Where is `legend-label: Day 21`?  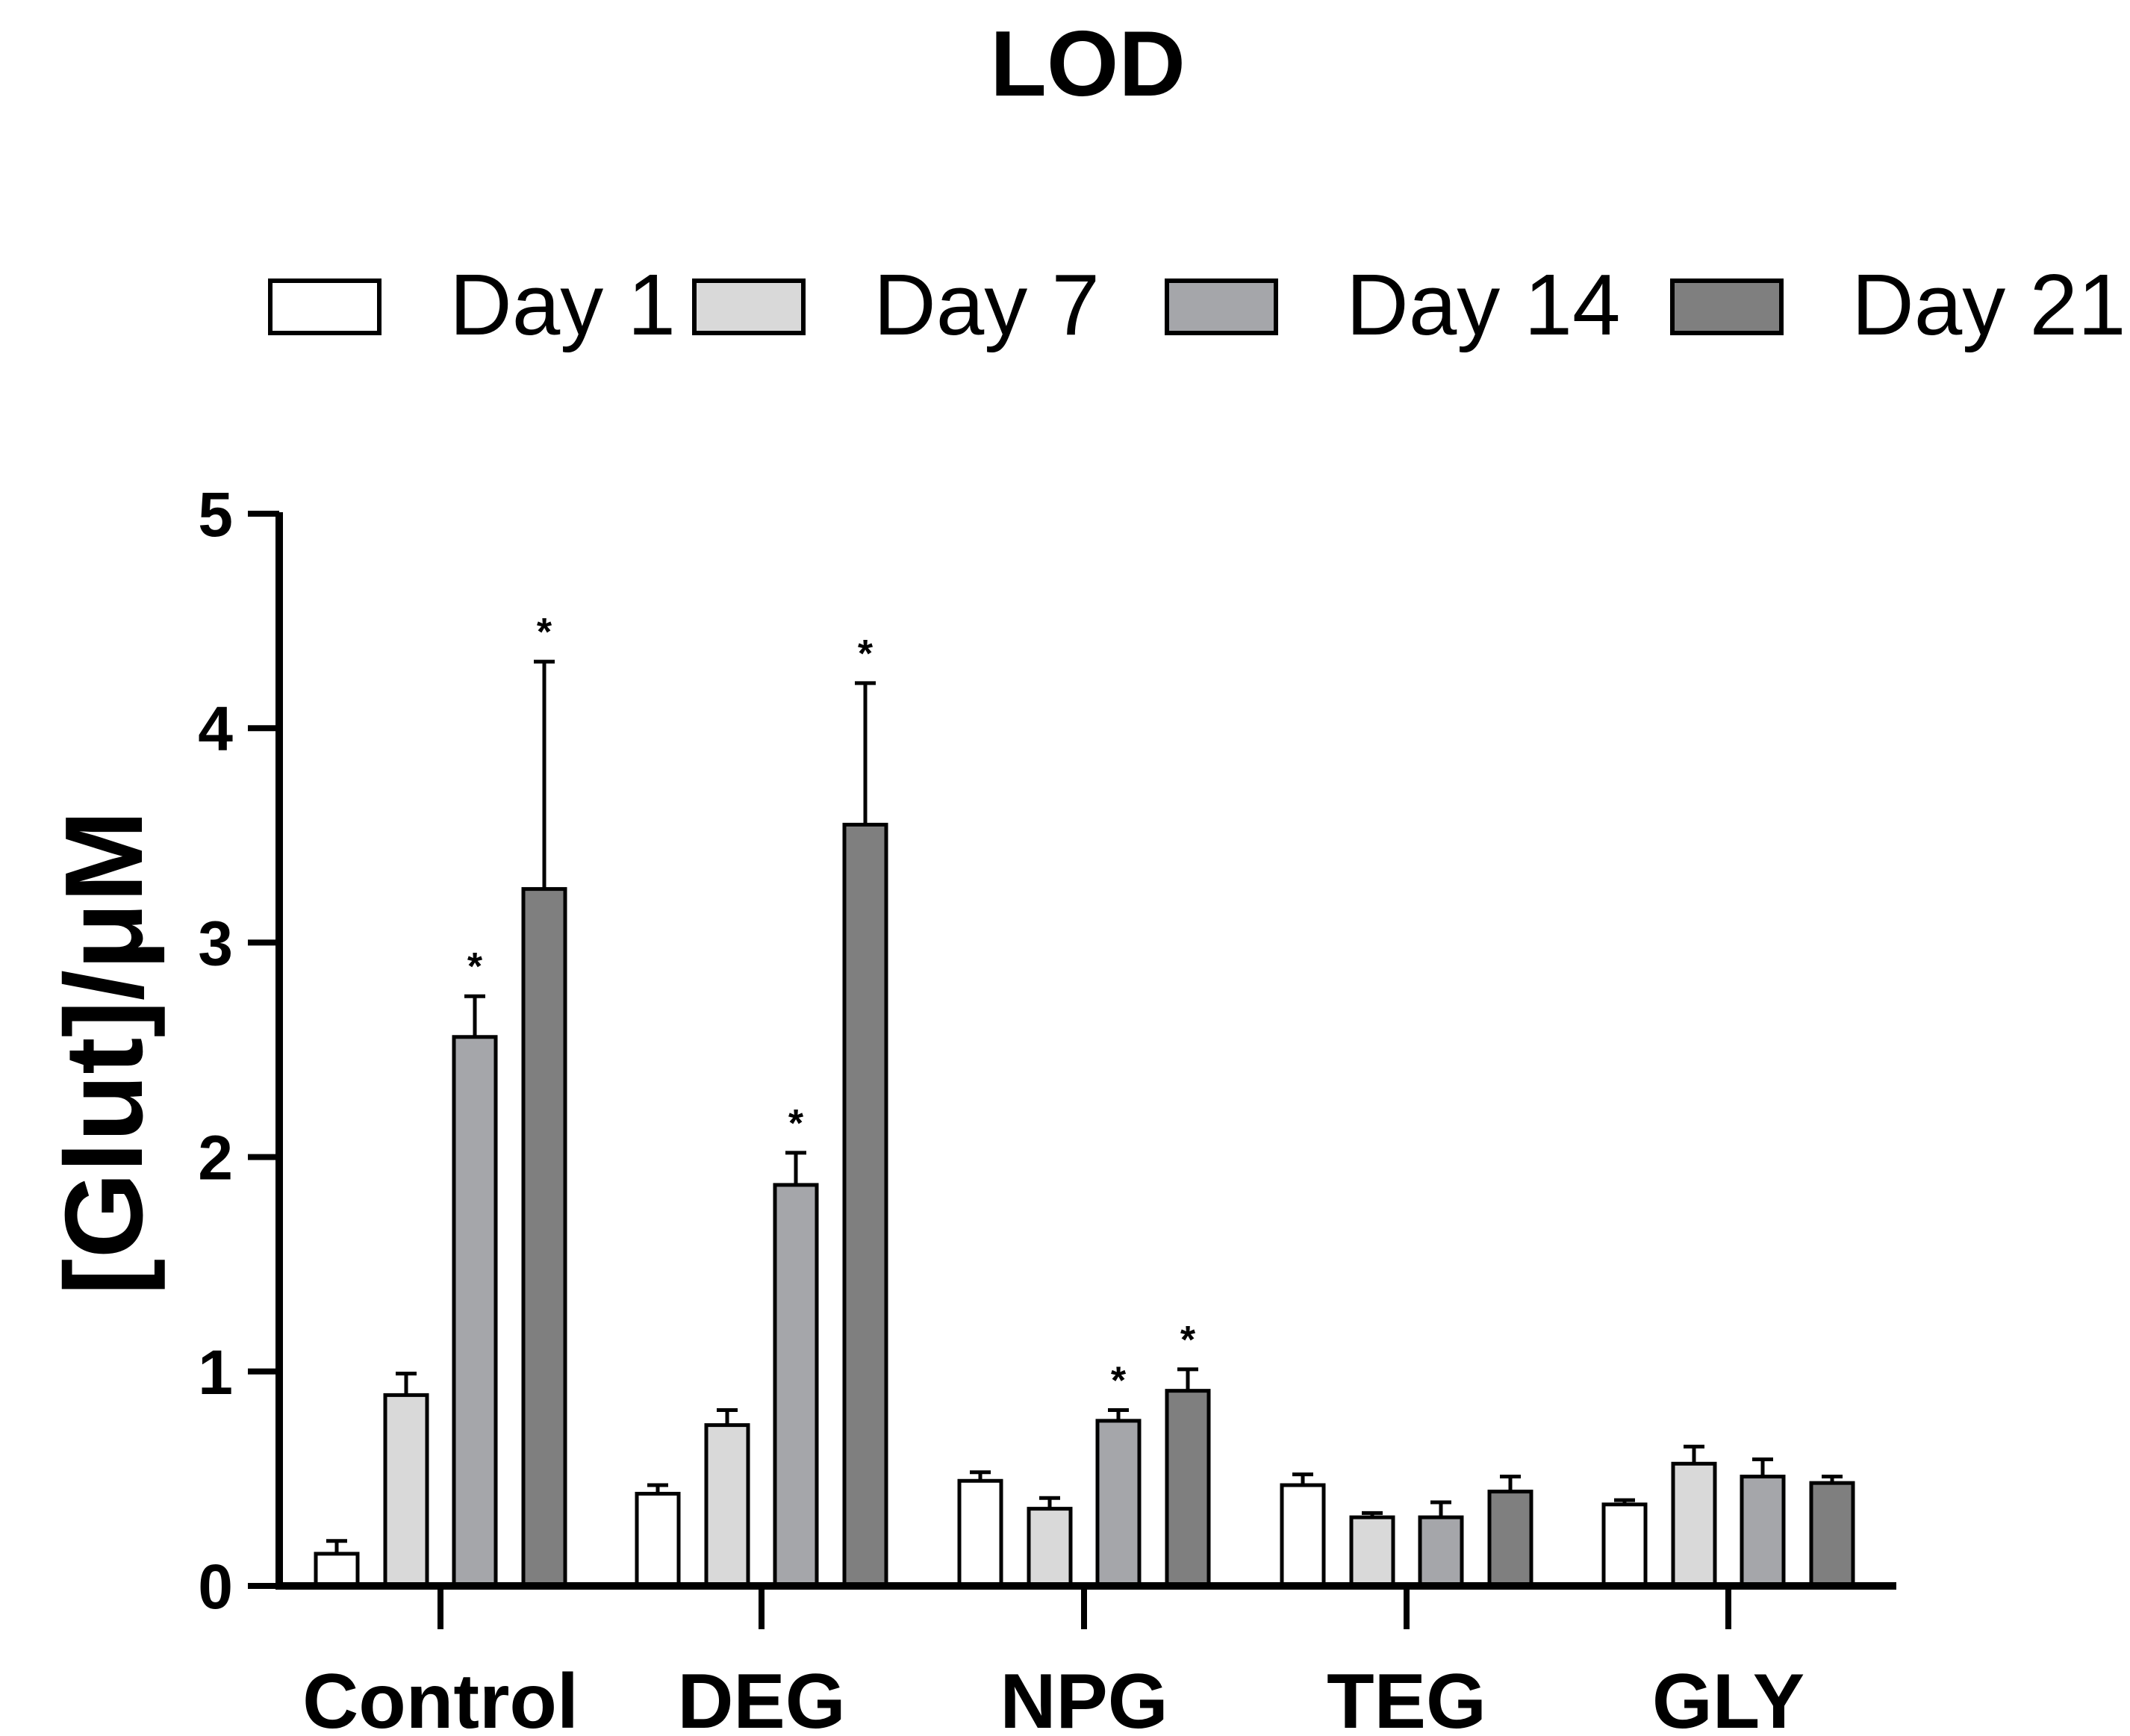
legend-label: Day 21 is located at coordinates (1989, 304).